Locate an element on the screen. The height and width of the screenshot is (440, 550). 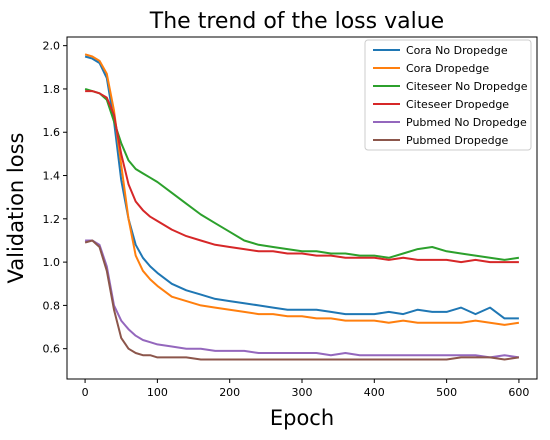
x-tick-label: 300 is located at coordinates (302, 392).